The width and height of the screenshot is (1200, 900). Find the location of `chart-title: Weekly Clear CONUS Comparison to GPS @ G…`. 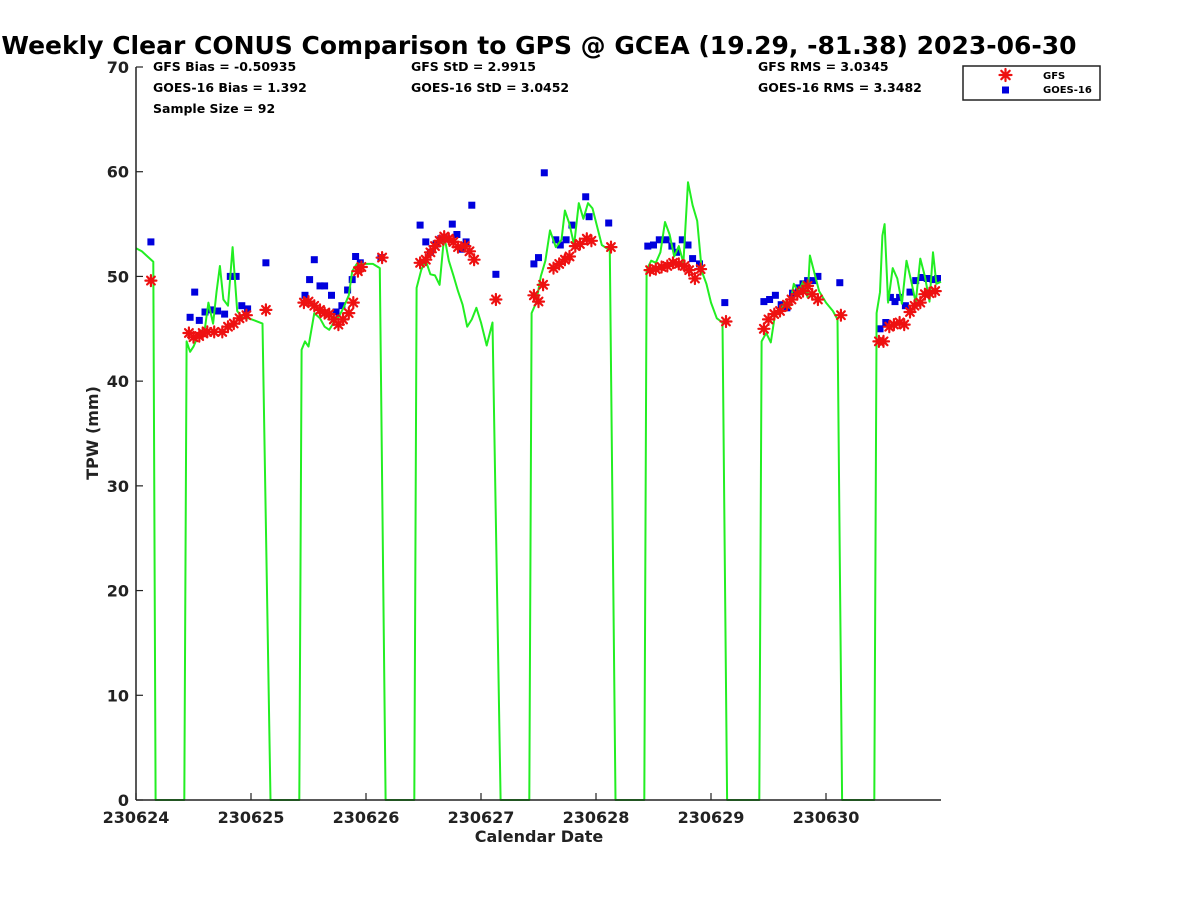

chart-title: Weekly Clear CONUS Comparison to GPS @ G… is located at coordinates (538, 45).